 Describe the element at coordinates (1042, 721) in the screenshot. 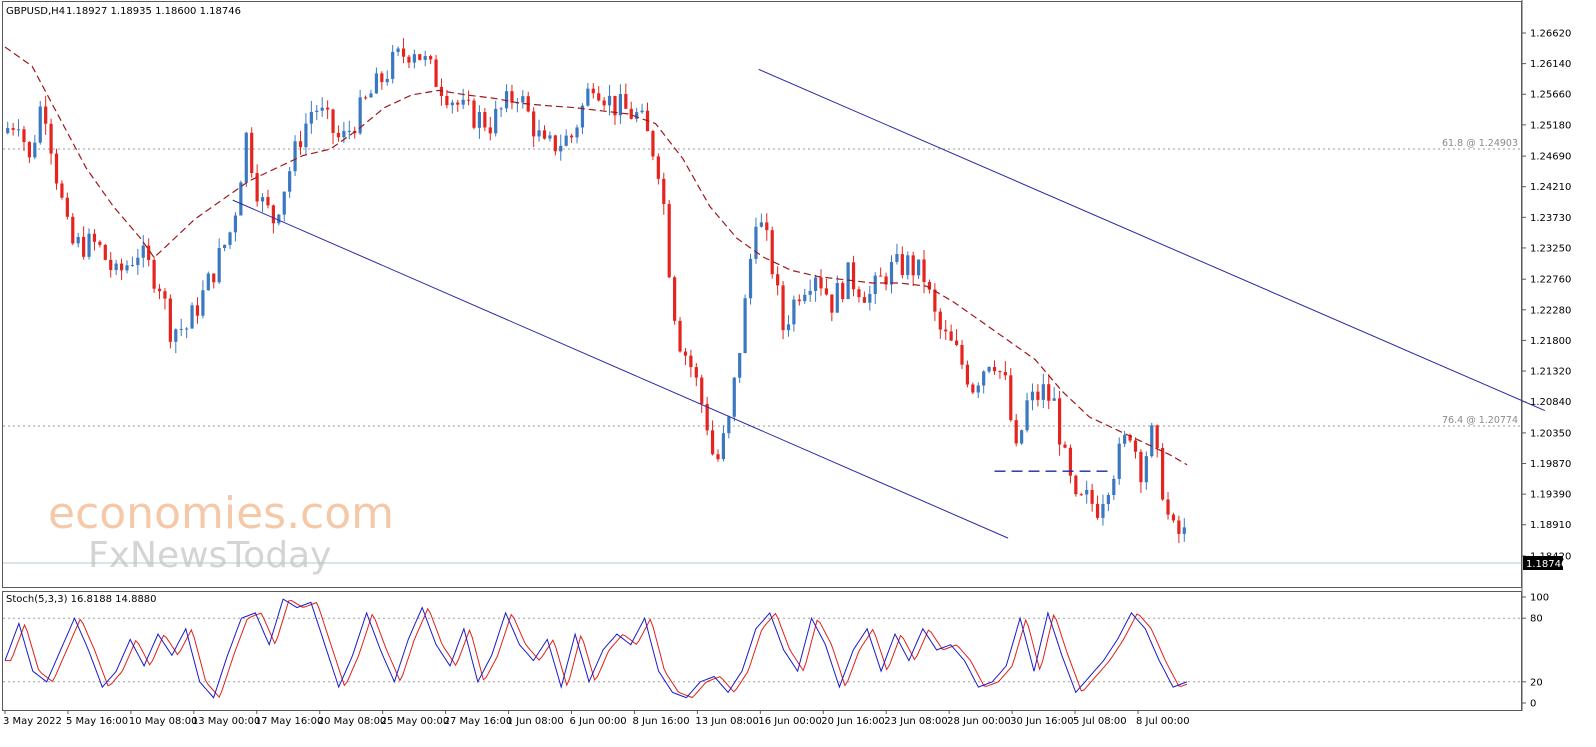

I see `time-tick-label: 30 Jun 16:00` at that location.